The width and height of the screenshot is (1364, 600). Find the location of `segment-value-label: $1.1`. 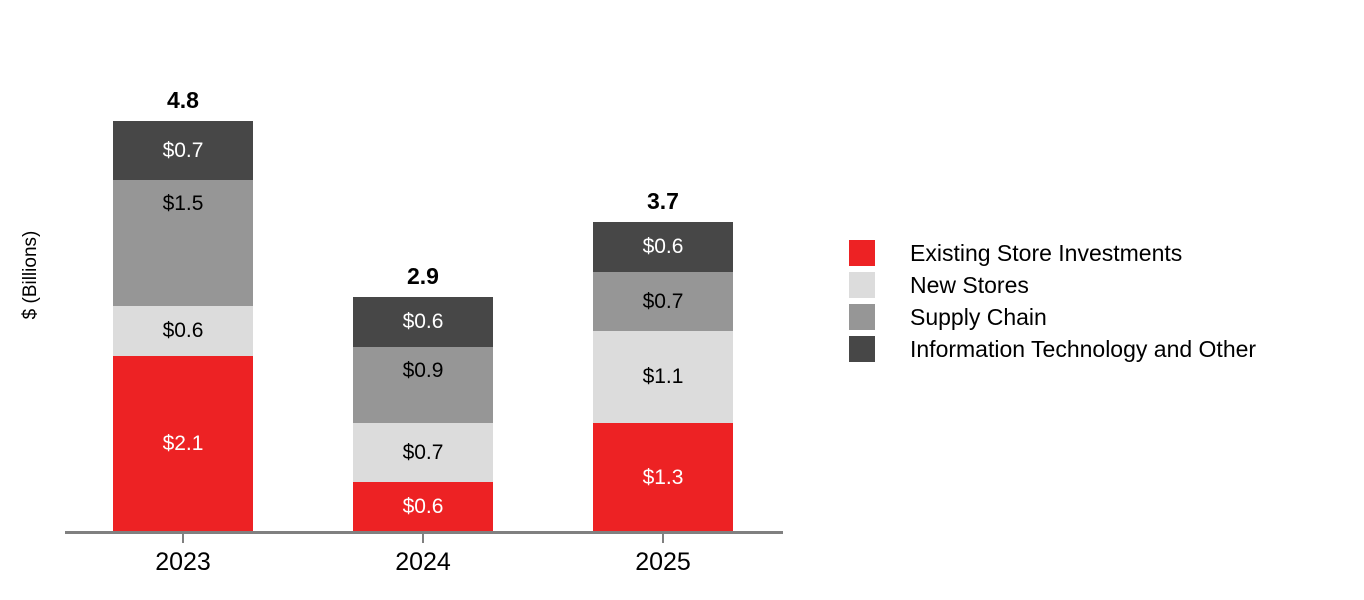

segment-value-label: $1.1 is located at coordinates (663, 376).